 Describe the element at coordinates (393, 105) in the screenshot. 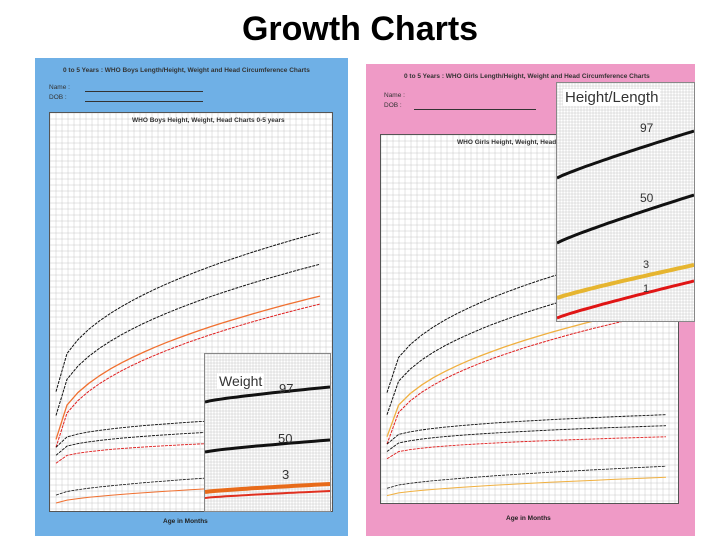

I see `girls-dob-label: DOB :` at that location.